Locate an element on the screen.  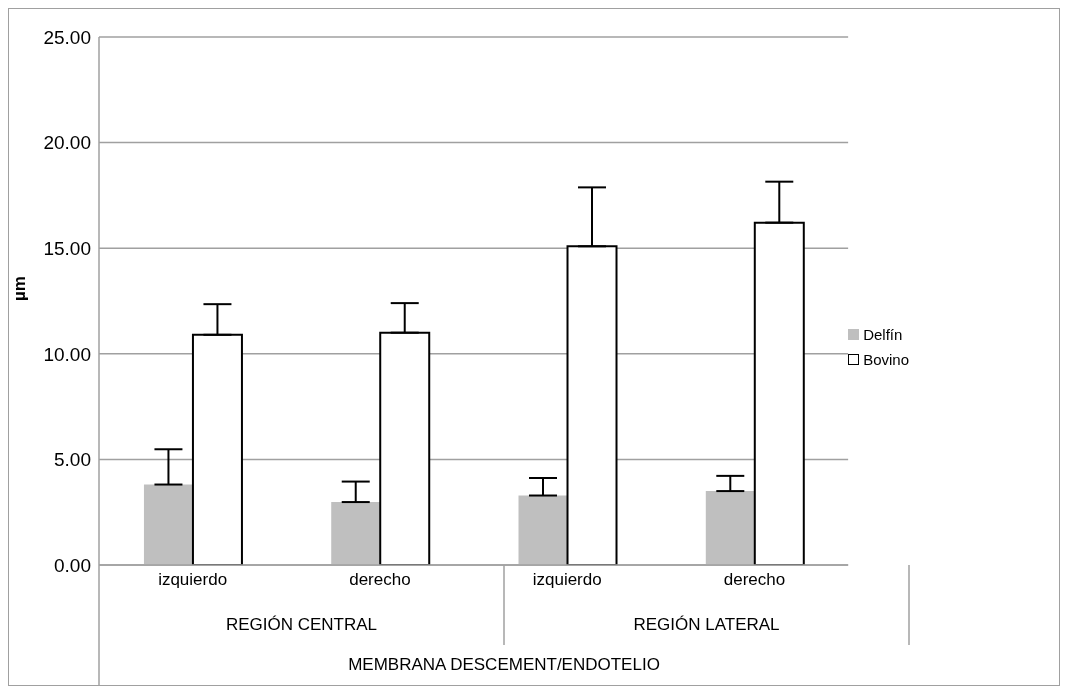
text: REGIÓN LATERAL is located at coordinates (706, 624).